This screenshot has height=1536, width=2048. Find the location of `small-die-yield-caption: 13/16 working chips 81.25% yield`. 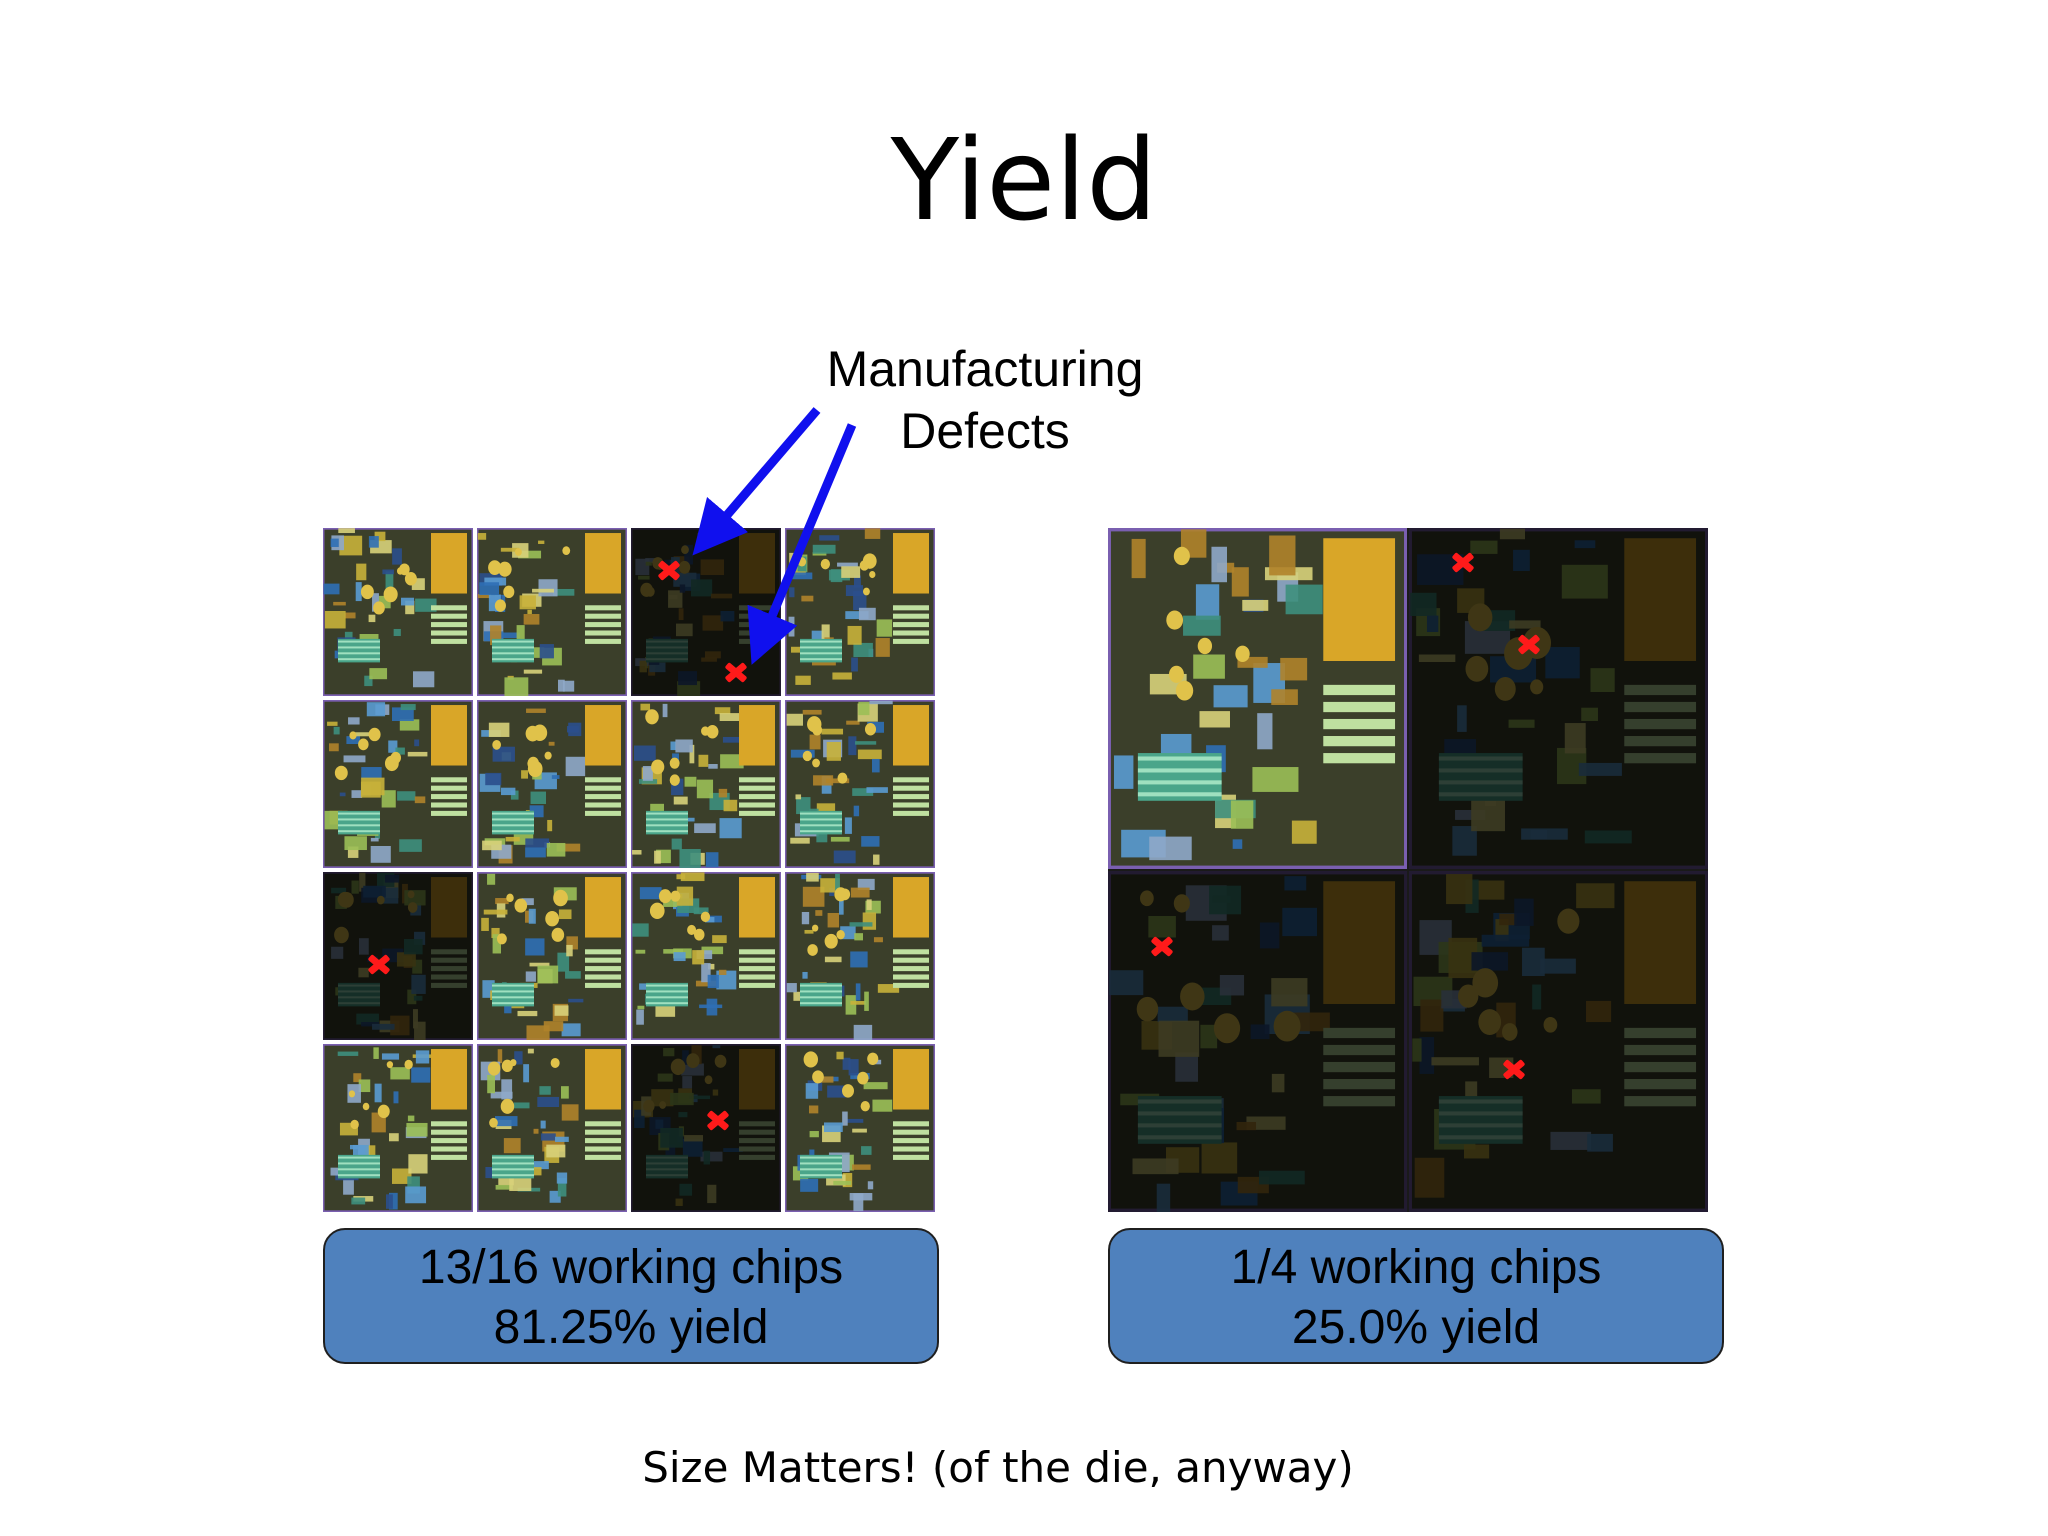

small-die-yield-caption: 13/16 working chips 81.25% yield is located at coordinates (631, 1296).